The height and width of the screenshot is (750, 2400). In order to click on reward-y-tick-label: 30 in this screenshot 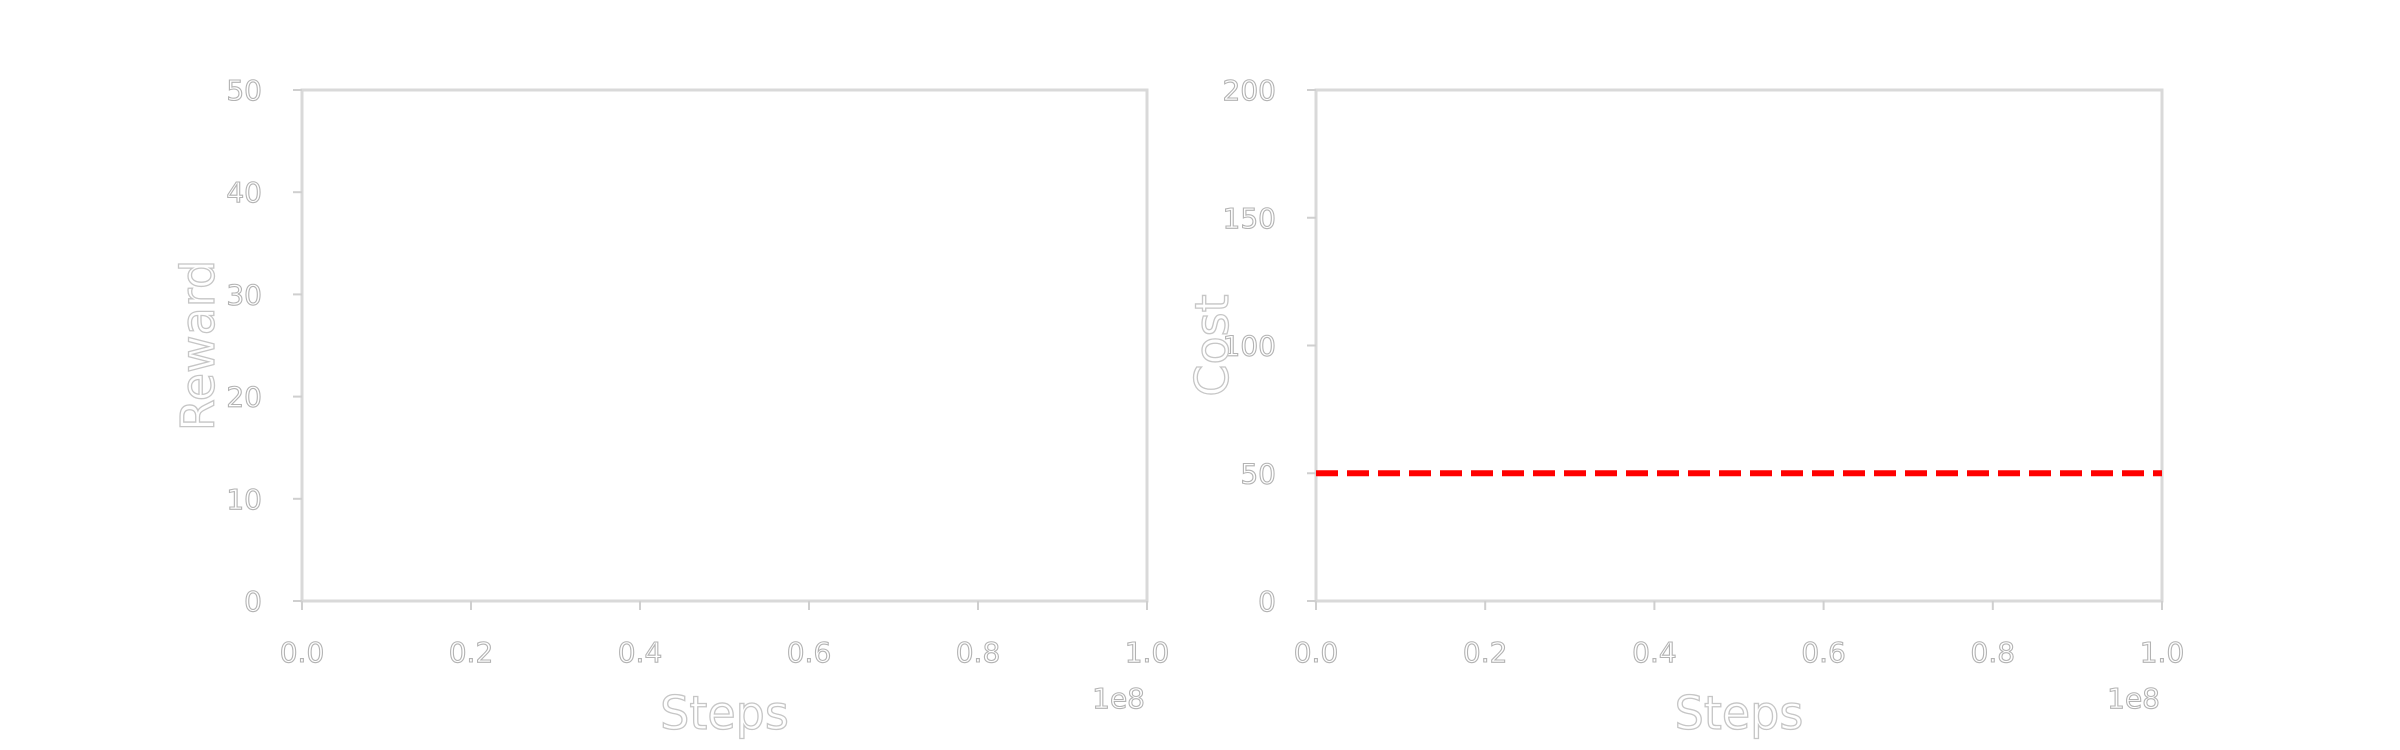, I will do `click(244, 294)`.